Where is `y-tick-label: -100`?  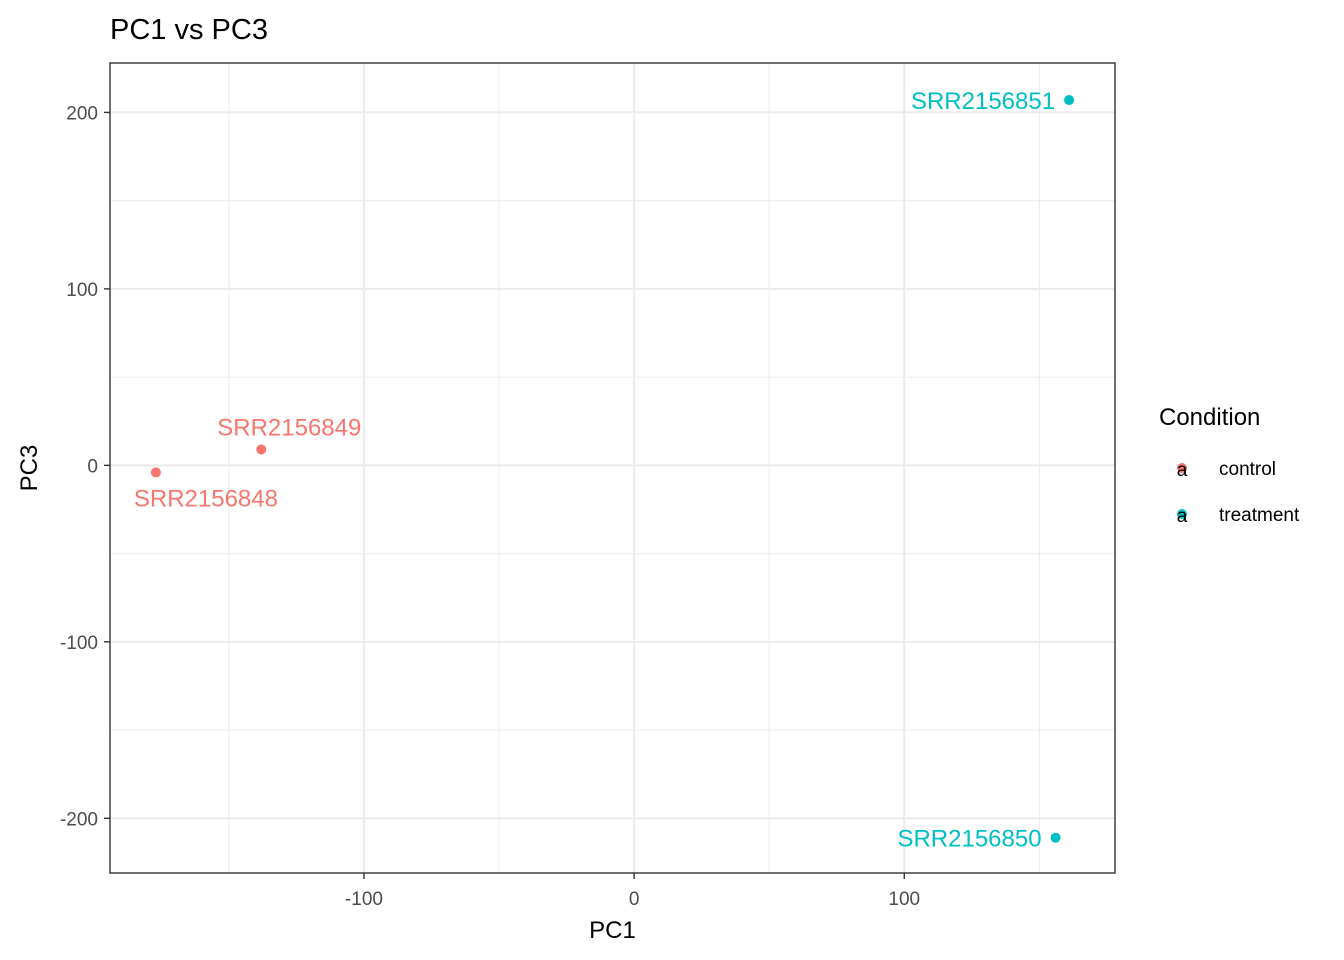
y-tick-label: -100 is located at coordinates (79, 643).